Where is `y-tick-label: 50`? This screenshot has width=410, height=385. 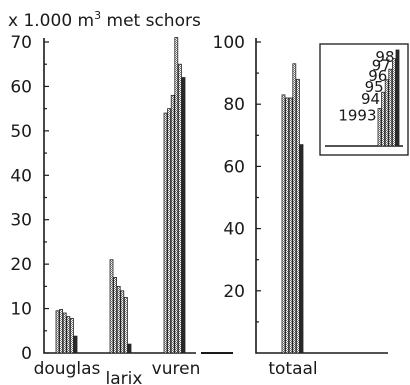 y-tick-label: 50 is located at coordinates (21, 132).